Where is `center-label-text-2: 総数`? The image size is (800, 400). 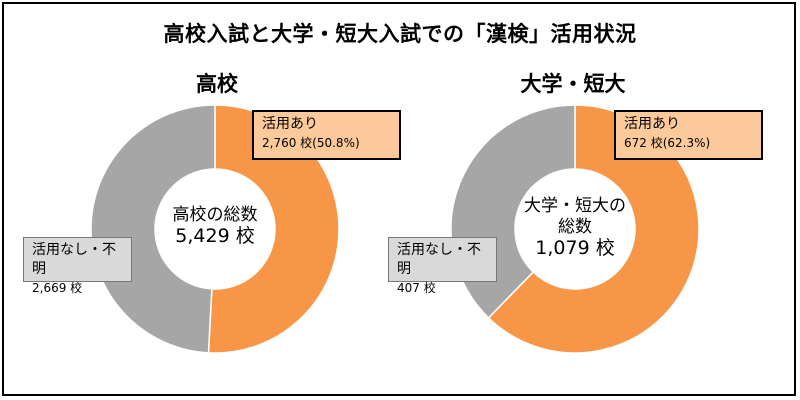 center-label-text-2: 総数 is located at coordinates (575, 227).